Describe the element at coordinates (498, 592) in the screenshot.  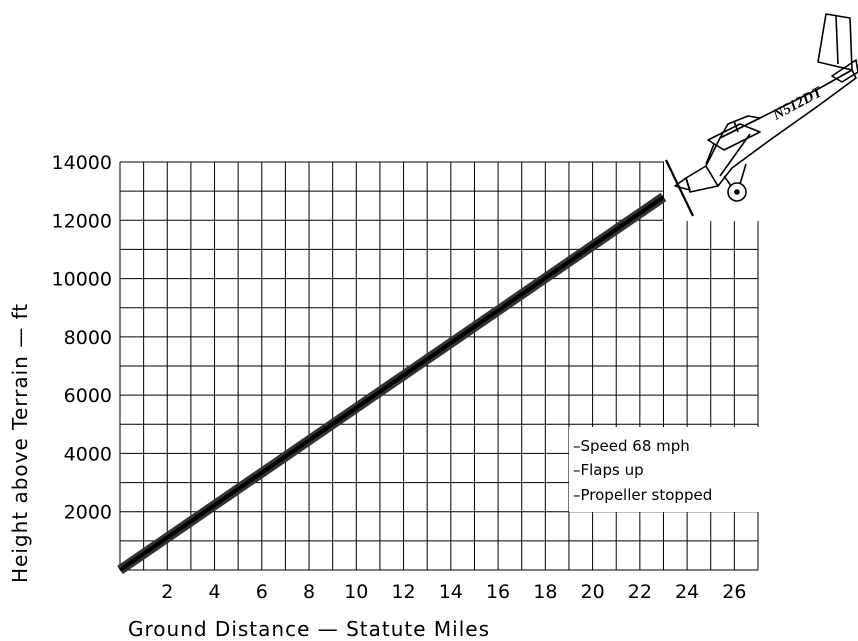
I see `x-tick-label: 16` at that location.